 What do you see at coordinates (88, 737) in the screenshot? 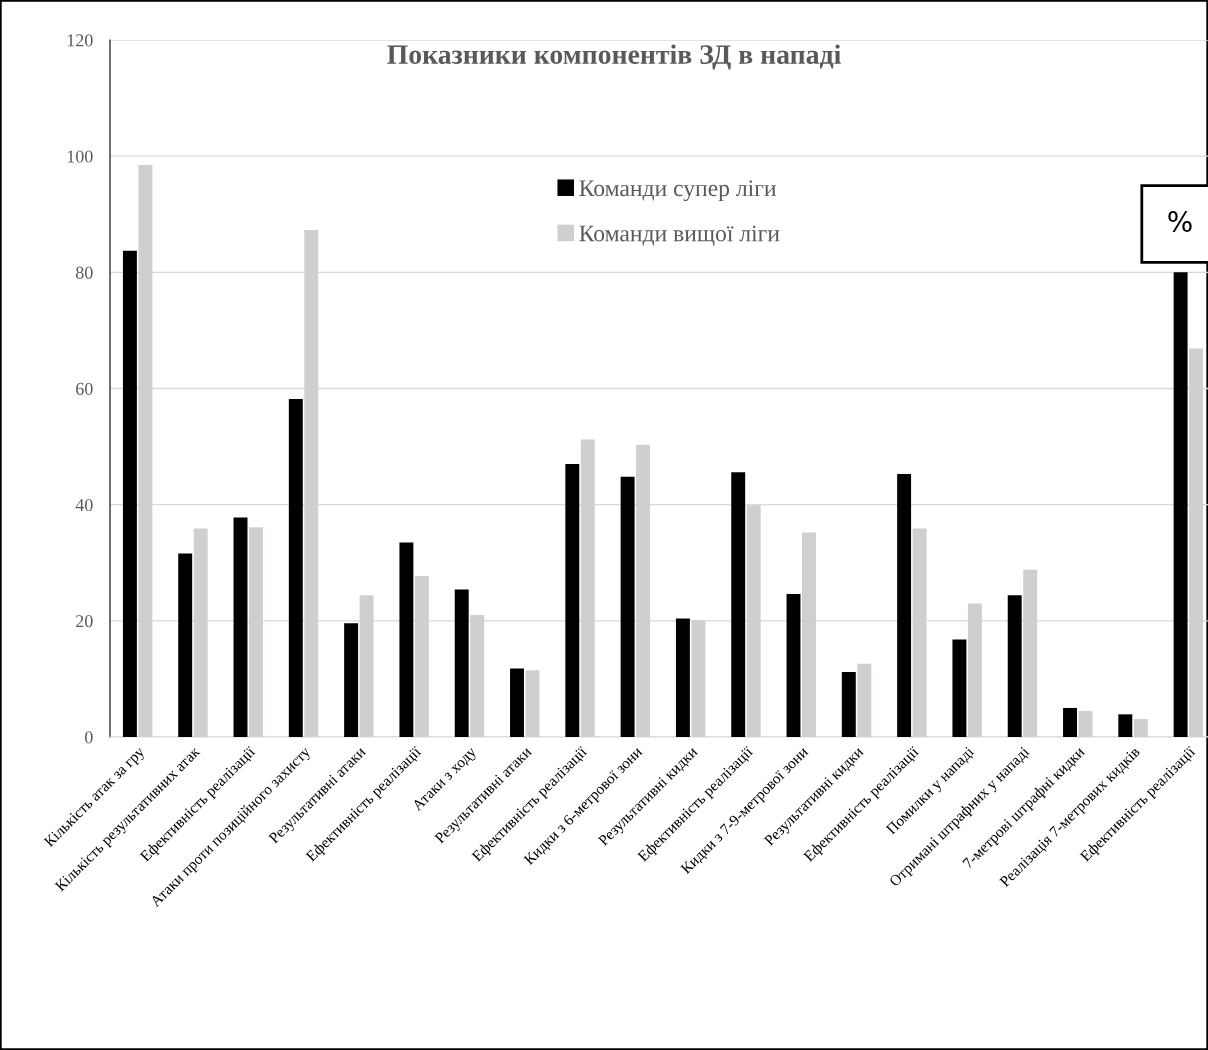
I see `y-tick-label: 0` at bounding box center [88, 737].